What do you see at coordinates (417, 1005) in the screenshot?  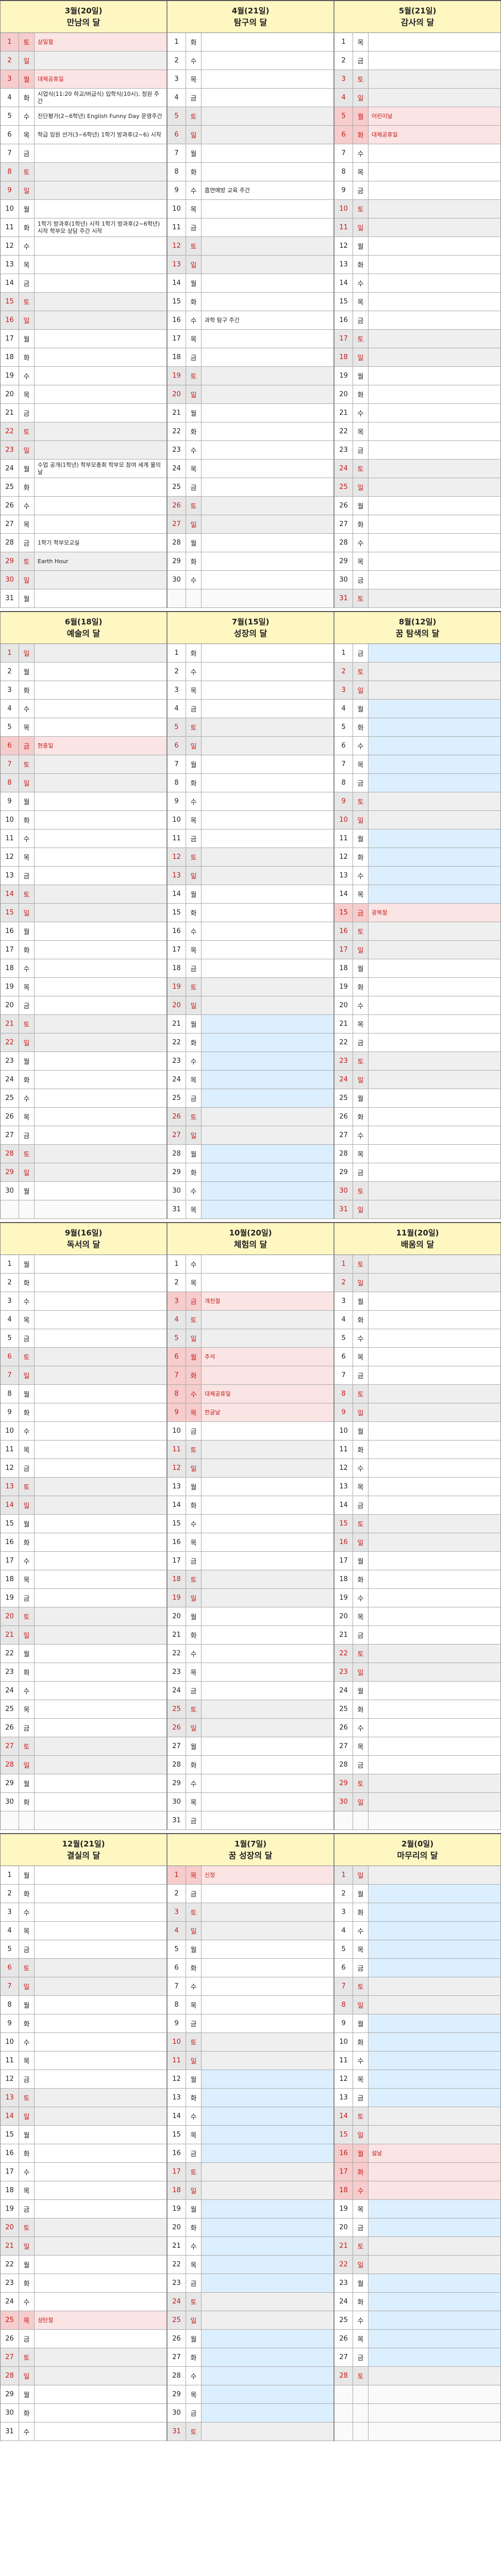 I see `day-row: 20 수` at bounding box center [417, 1005].